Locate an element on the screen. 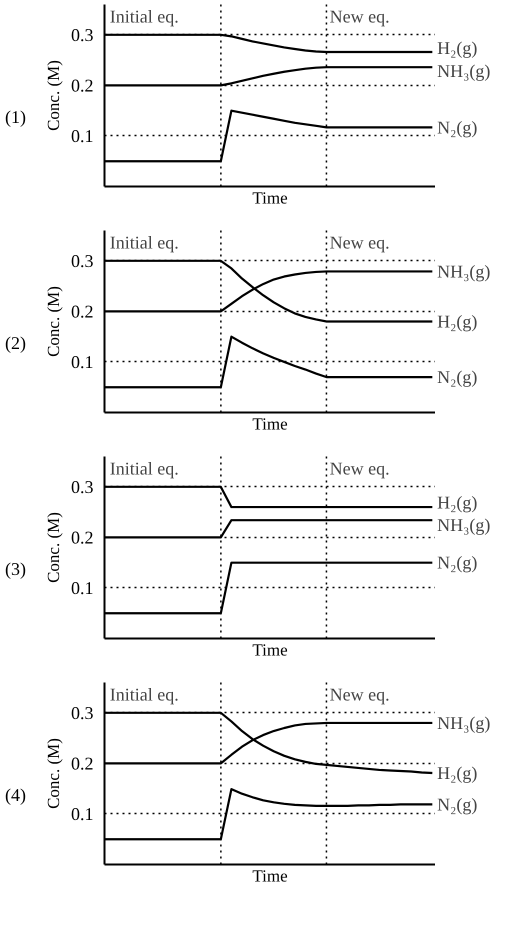 The image size is (527, 947). text: (1) is located at coordinates (15, 117).